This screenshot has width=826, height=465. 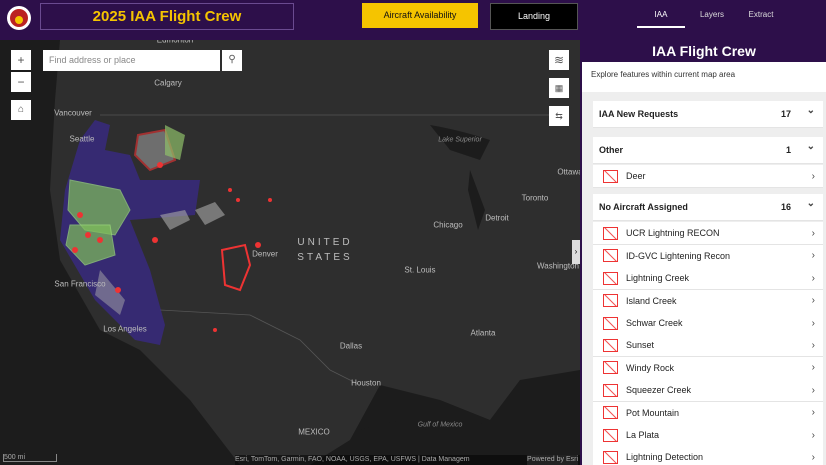 I want to click on collapse-button: ›, so click(x=576, y=252).